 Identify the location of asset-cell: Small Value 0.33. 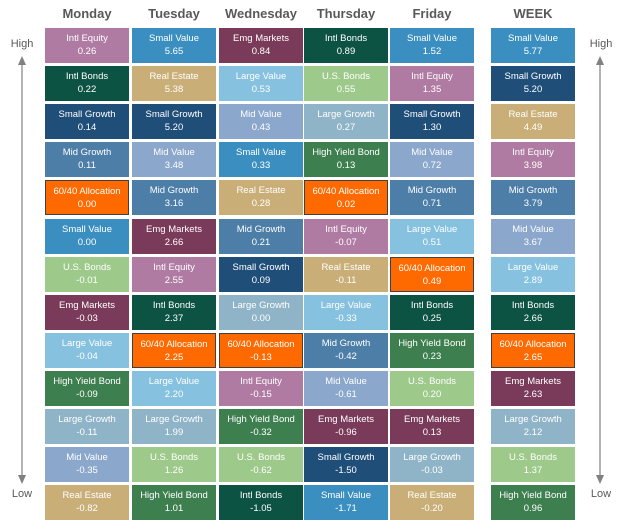
(261, 160).